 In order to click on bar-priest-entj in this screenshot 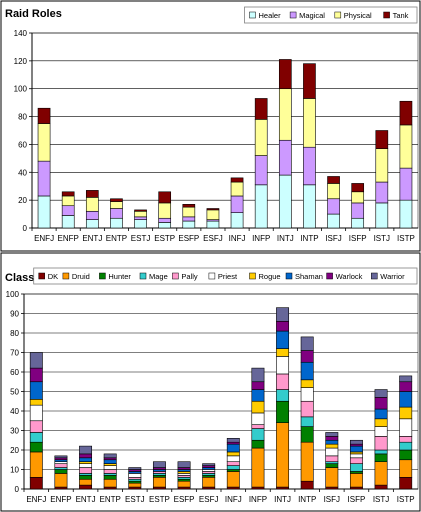, I will do `click(86, 465)`.